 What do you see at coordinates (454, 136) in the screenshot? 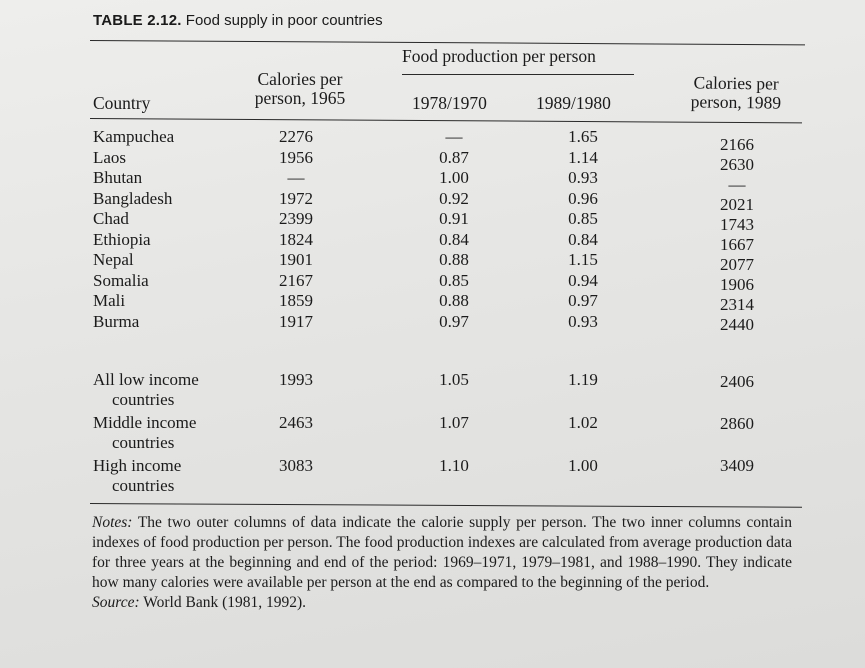
I see `table-cell-fp1: —` at bounding box center [454, 136].